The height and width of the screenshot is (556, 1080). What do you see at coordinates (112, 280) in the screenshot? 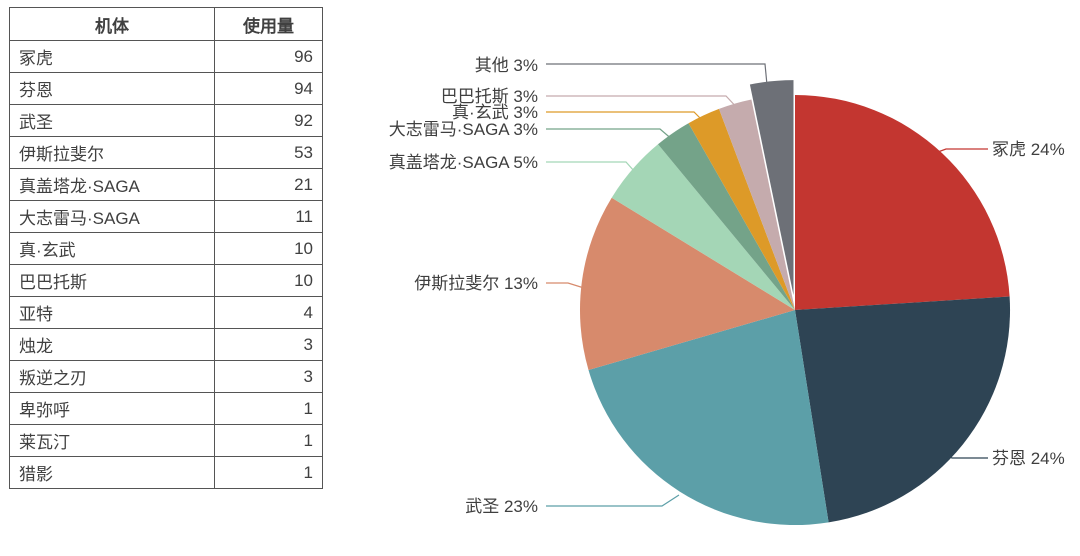
I see `unit-name-cell: 巴巴托斯` at bounding box center [112, 280].